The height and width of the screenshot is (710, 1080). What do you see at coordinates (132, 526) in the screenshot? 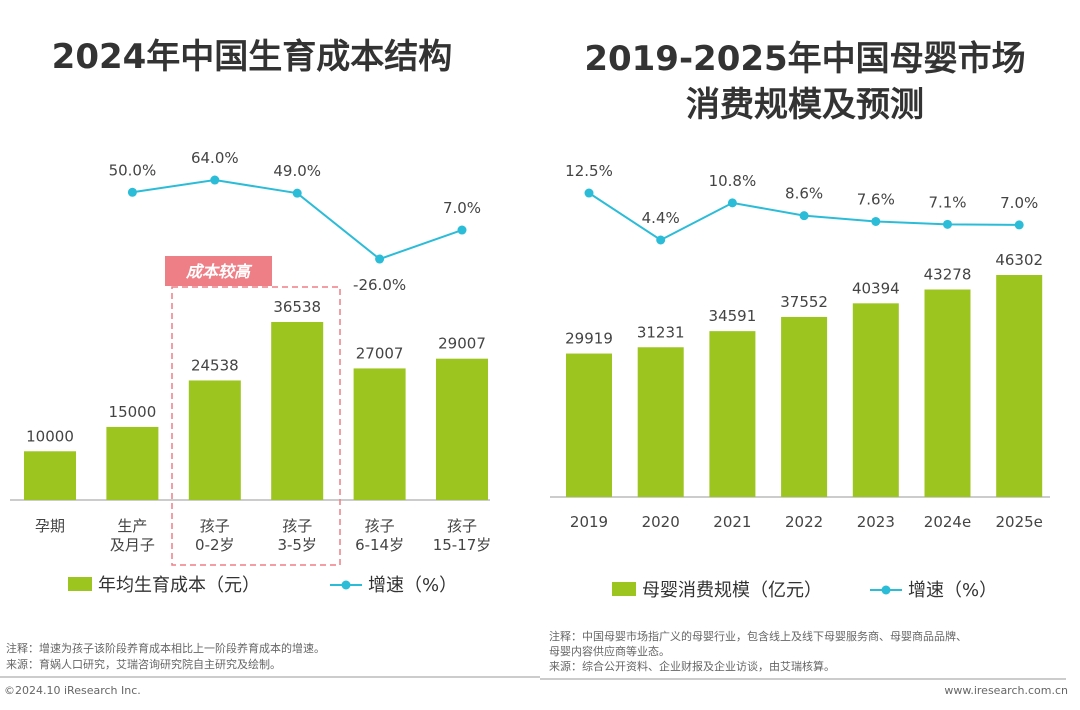
I see `category-label: 生产` at bounding box center [132, 526].